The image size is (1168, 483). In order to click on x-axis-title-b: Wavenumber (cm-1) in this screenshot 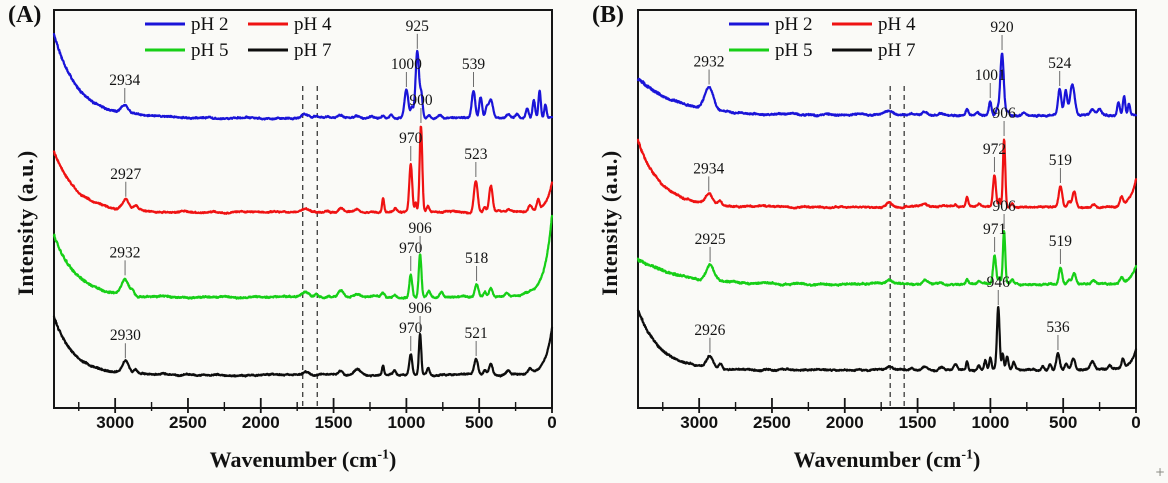, I will do `click(887, 460)`.